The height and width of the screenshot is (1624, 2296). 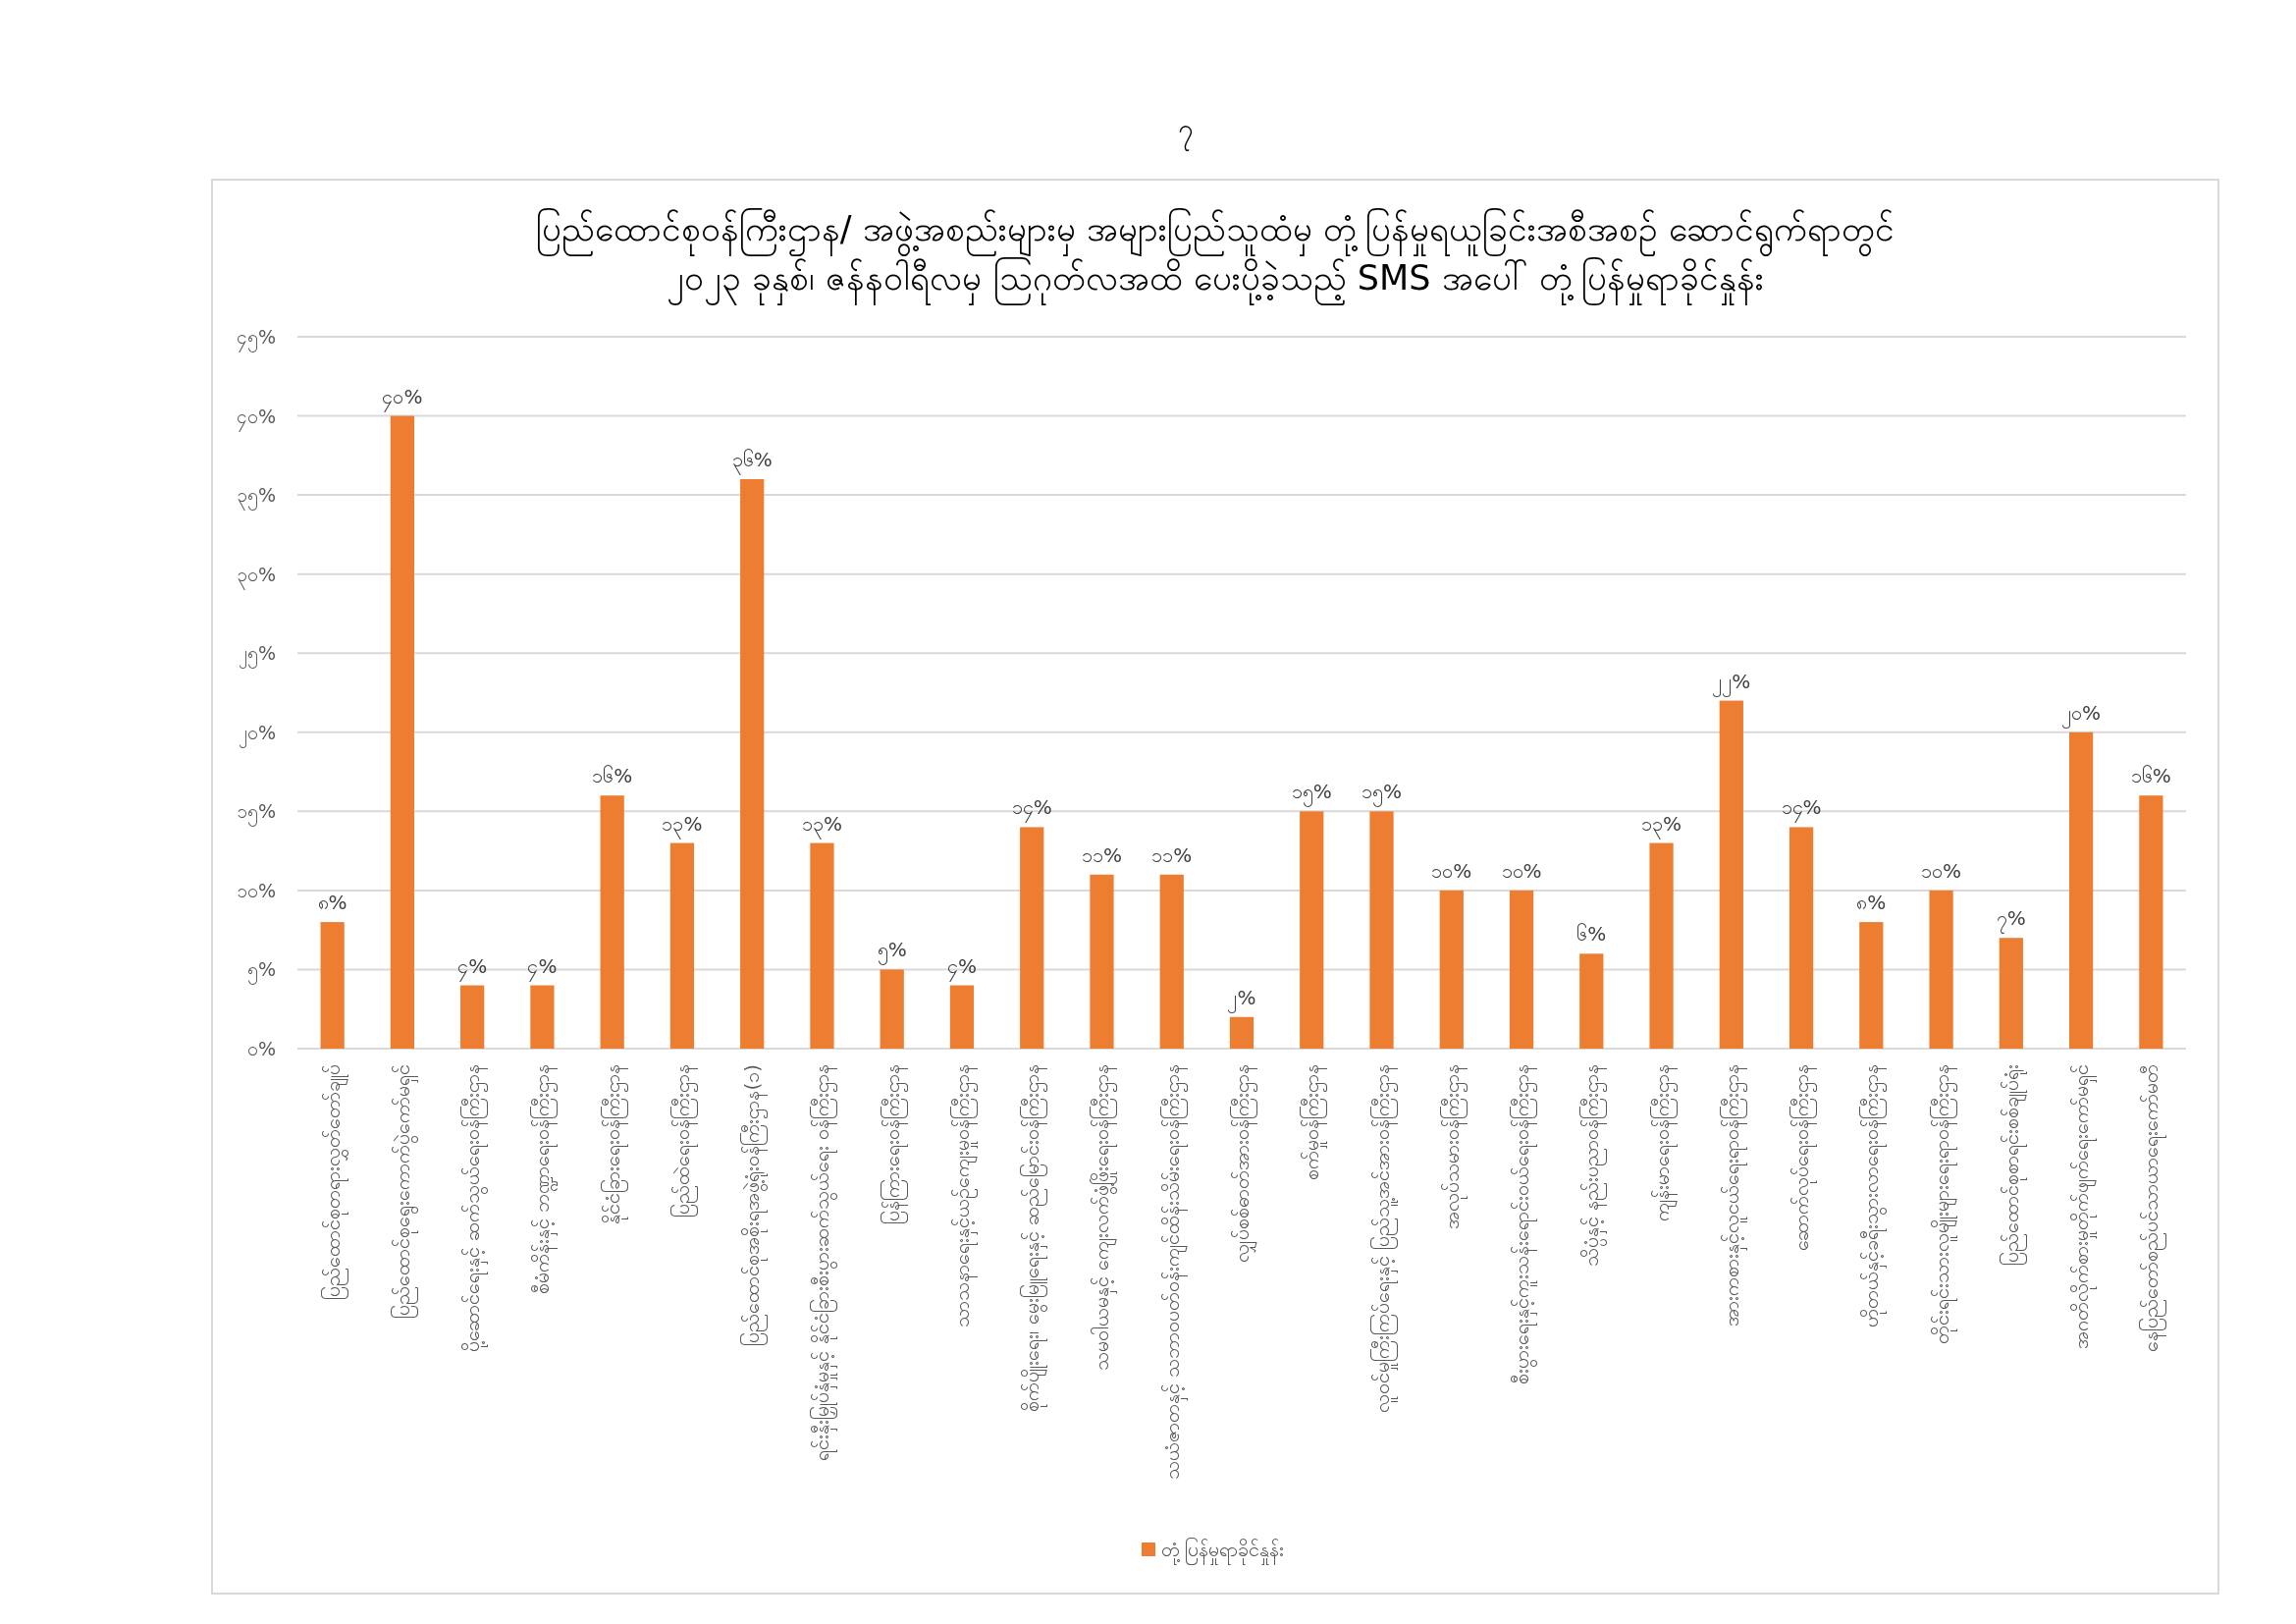 I want to click on x-tick-label: စီးပွားရေးနှင့်ကူးသန်းရောင်းဝယ်ရေးဝန်ကြီးဌာန, so click(x=1524, y=1224).